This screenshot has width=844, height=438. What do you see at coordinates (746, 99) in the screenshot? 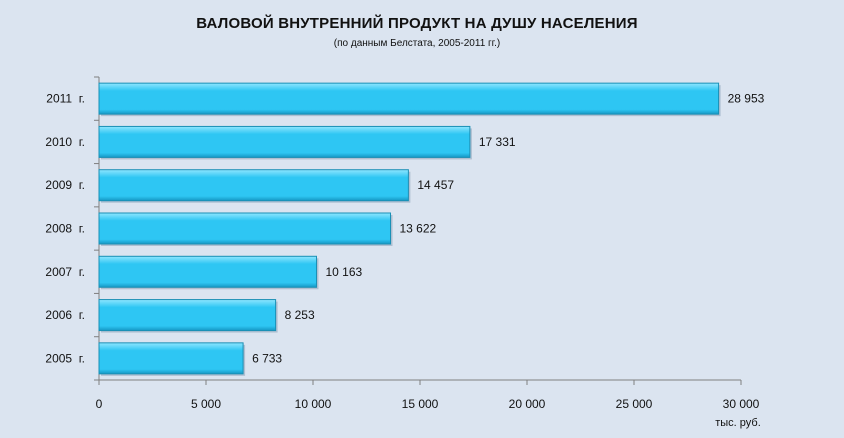
I see `data-label: 28 953` at bounding box center [746, 99].